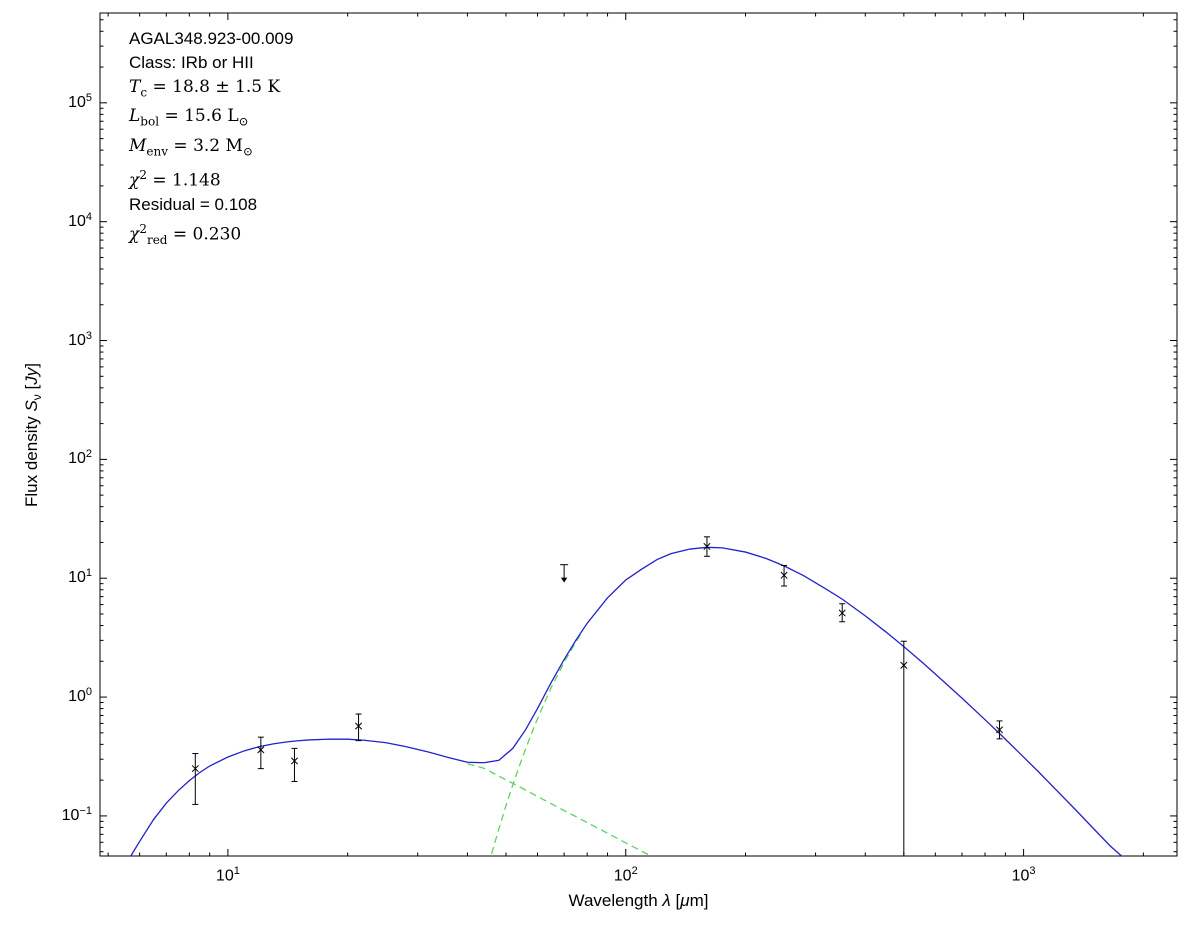 Image resolution: width=1200 pixels, height=933 pixels. I want to click on annotation-line: Lbol = 15.6 L⊙, so click(189, 117).